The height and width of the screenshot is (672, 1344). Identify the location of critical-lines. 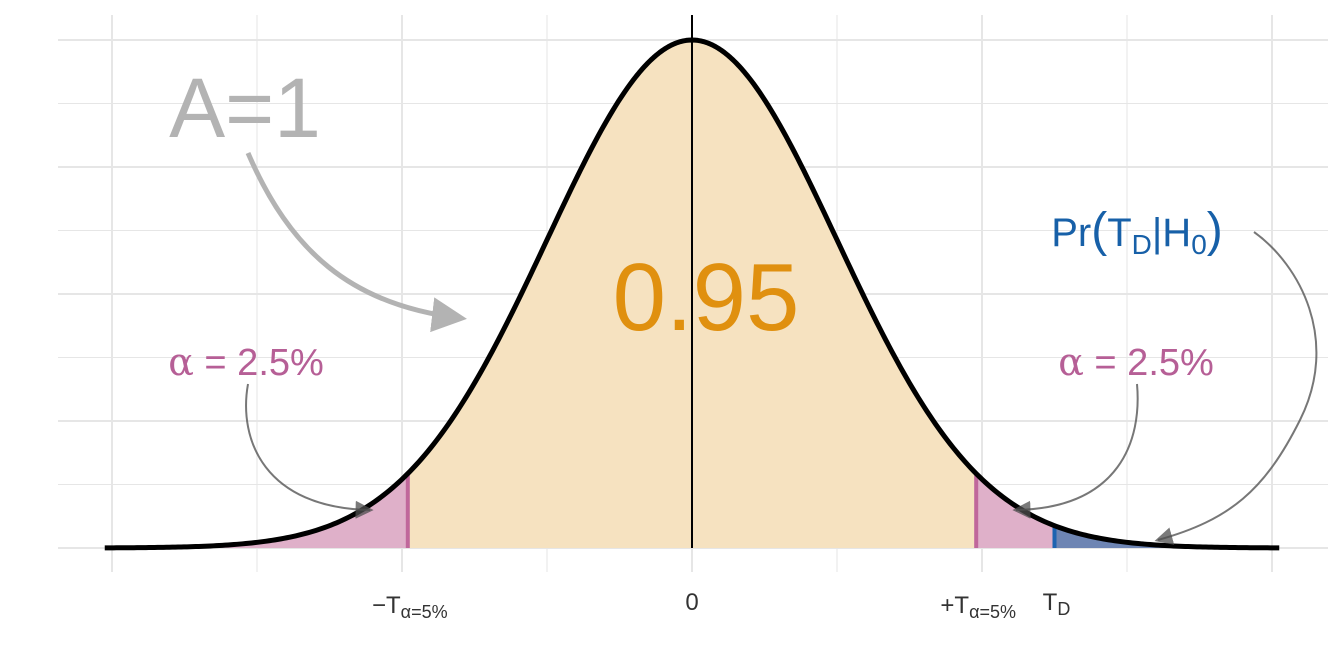
(731, 510).